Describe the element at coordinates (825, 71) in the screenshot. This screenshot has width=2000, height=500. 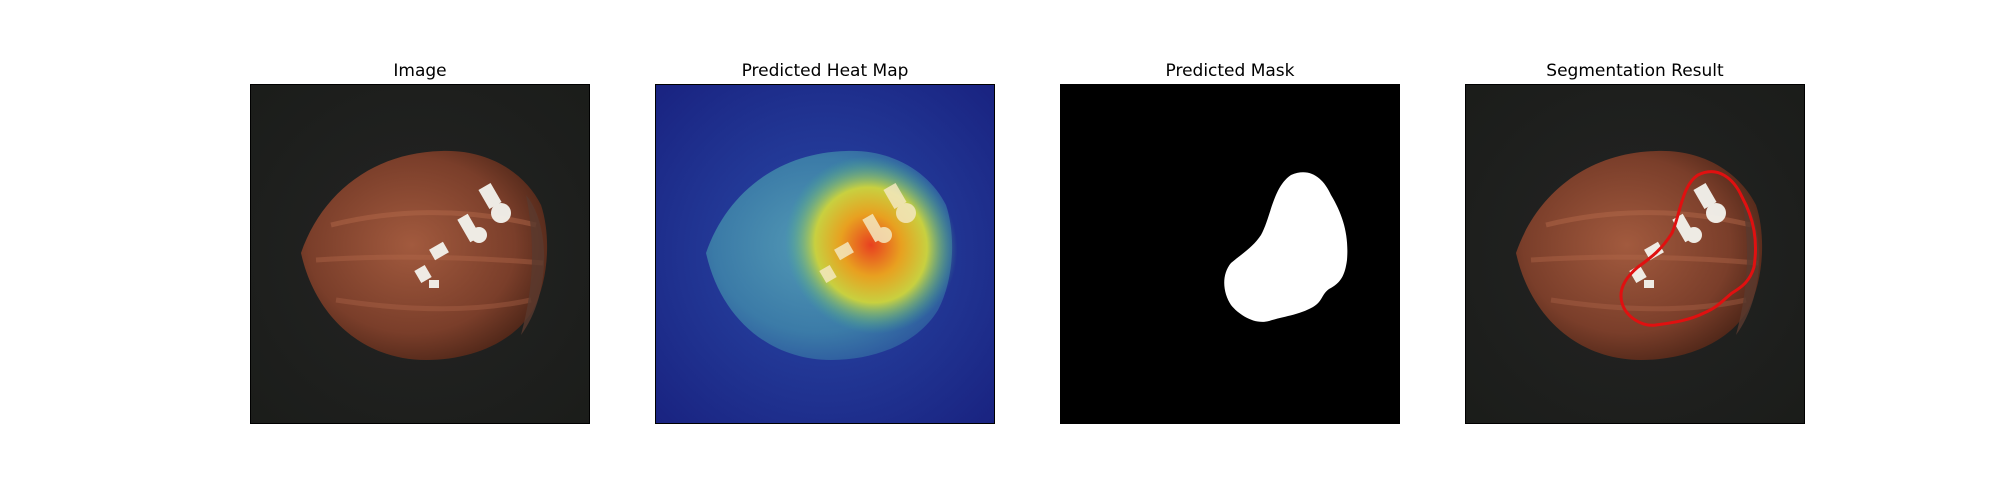
I see `panel-title: Predicted Heat Map` at that location.